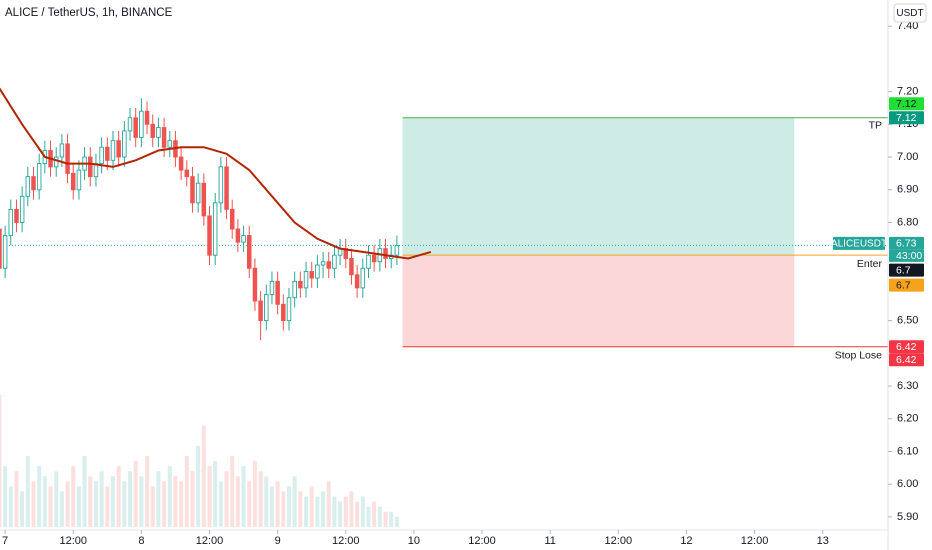 This screenshot has width=932, height=550. What do you see at coordinates (823, 541) in the screenshot?
I see `x-tick-label: 13` at bounding box center [823, 541].